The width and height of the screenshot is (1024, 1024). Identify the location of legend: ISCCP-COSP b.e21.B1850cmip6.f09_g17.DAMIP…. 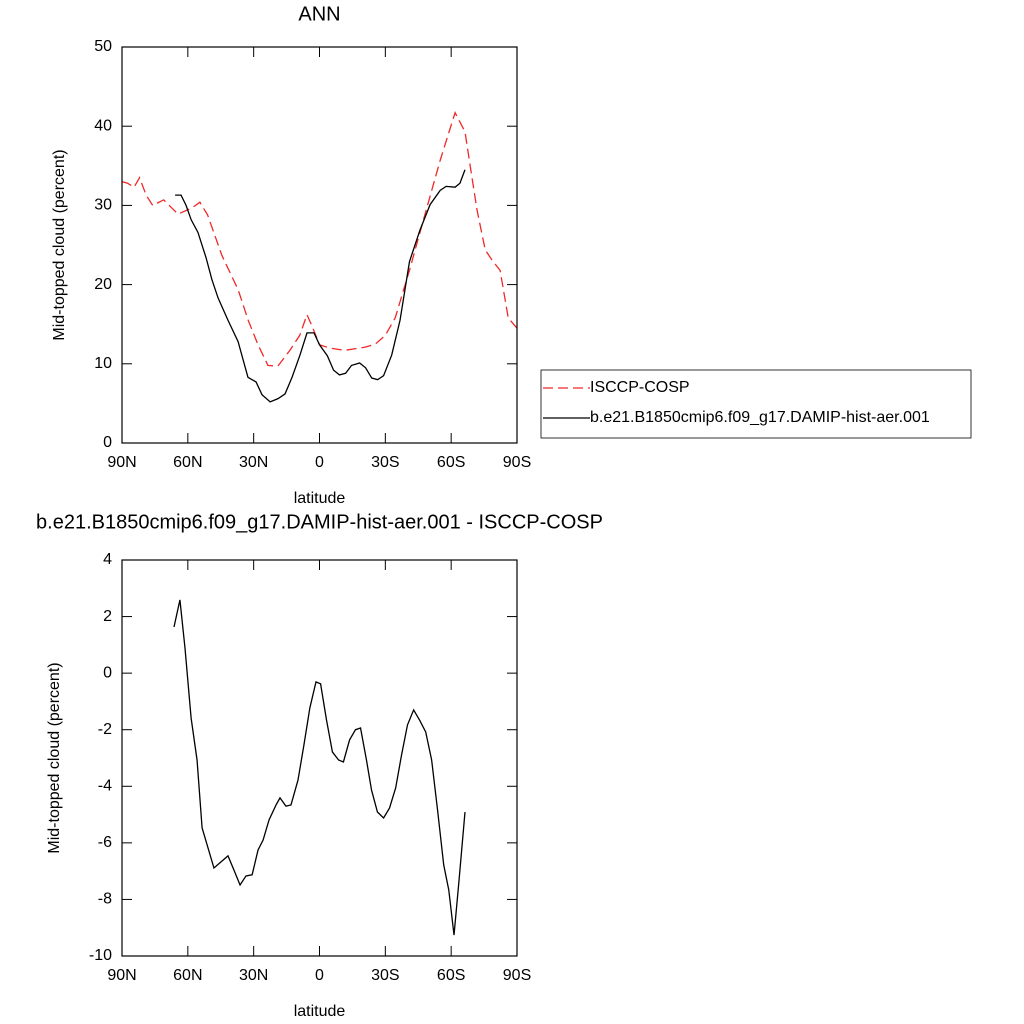
(756, 404).